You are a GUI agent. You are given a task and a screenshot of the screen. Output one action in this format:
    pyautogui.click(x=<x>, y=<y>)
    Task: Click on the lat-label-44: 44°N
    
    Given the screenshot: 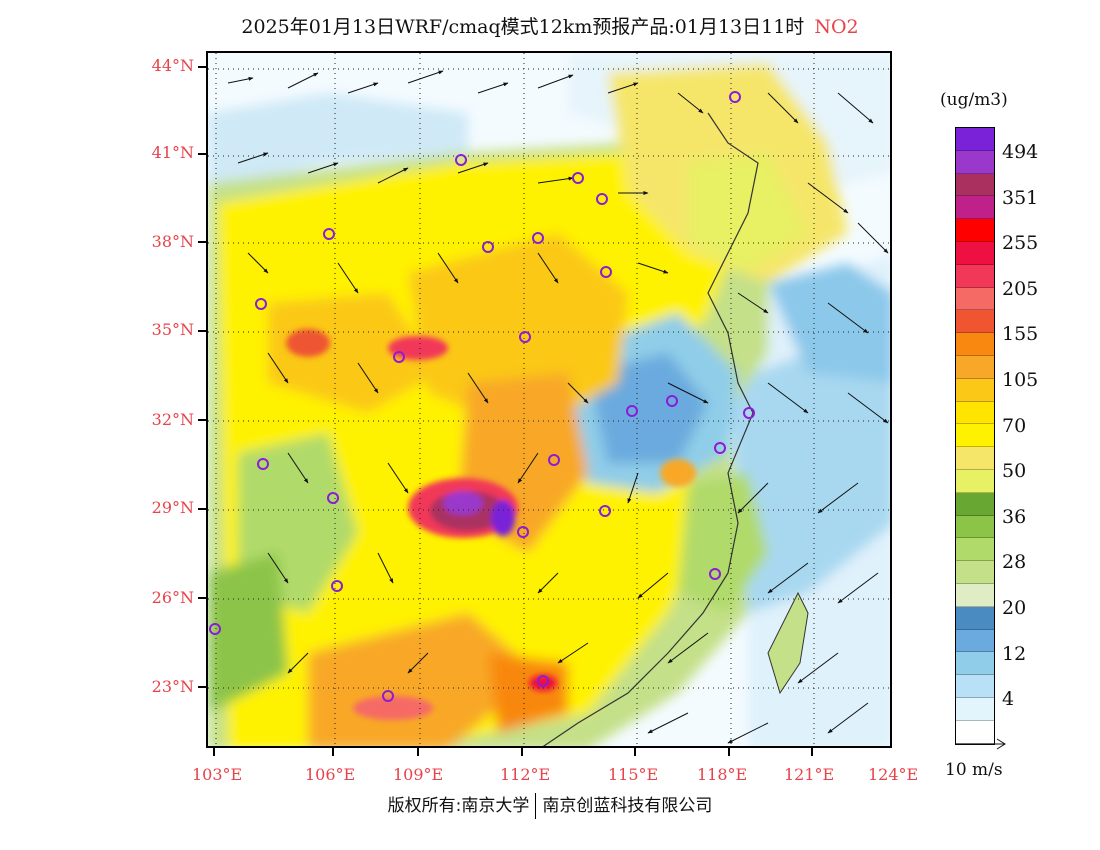 What is the action you would take?
    pyautogui.click(x=172, y=65)
    